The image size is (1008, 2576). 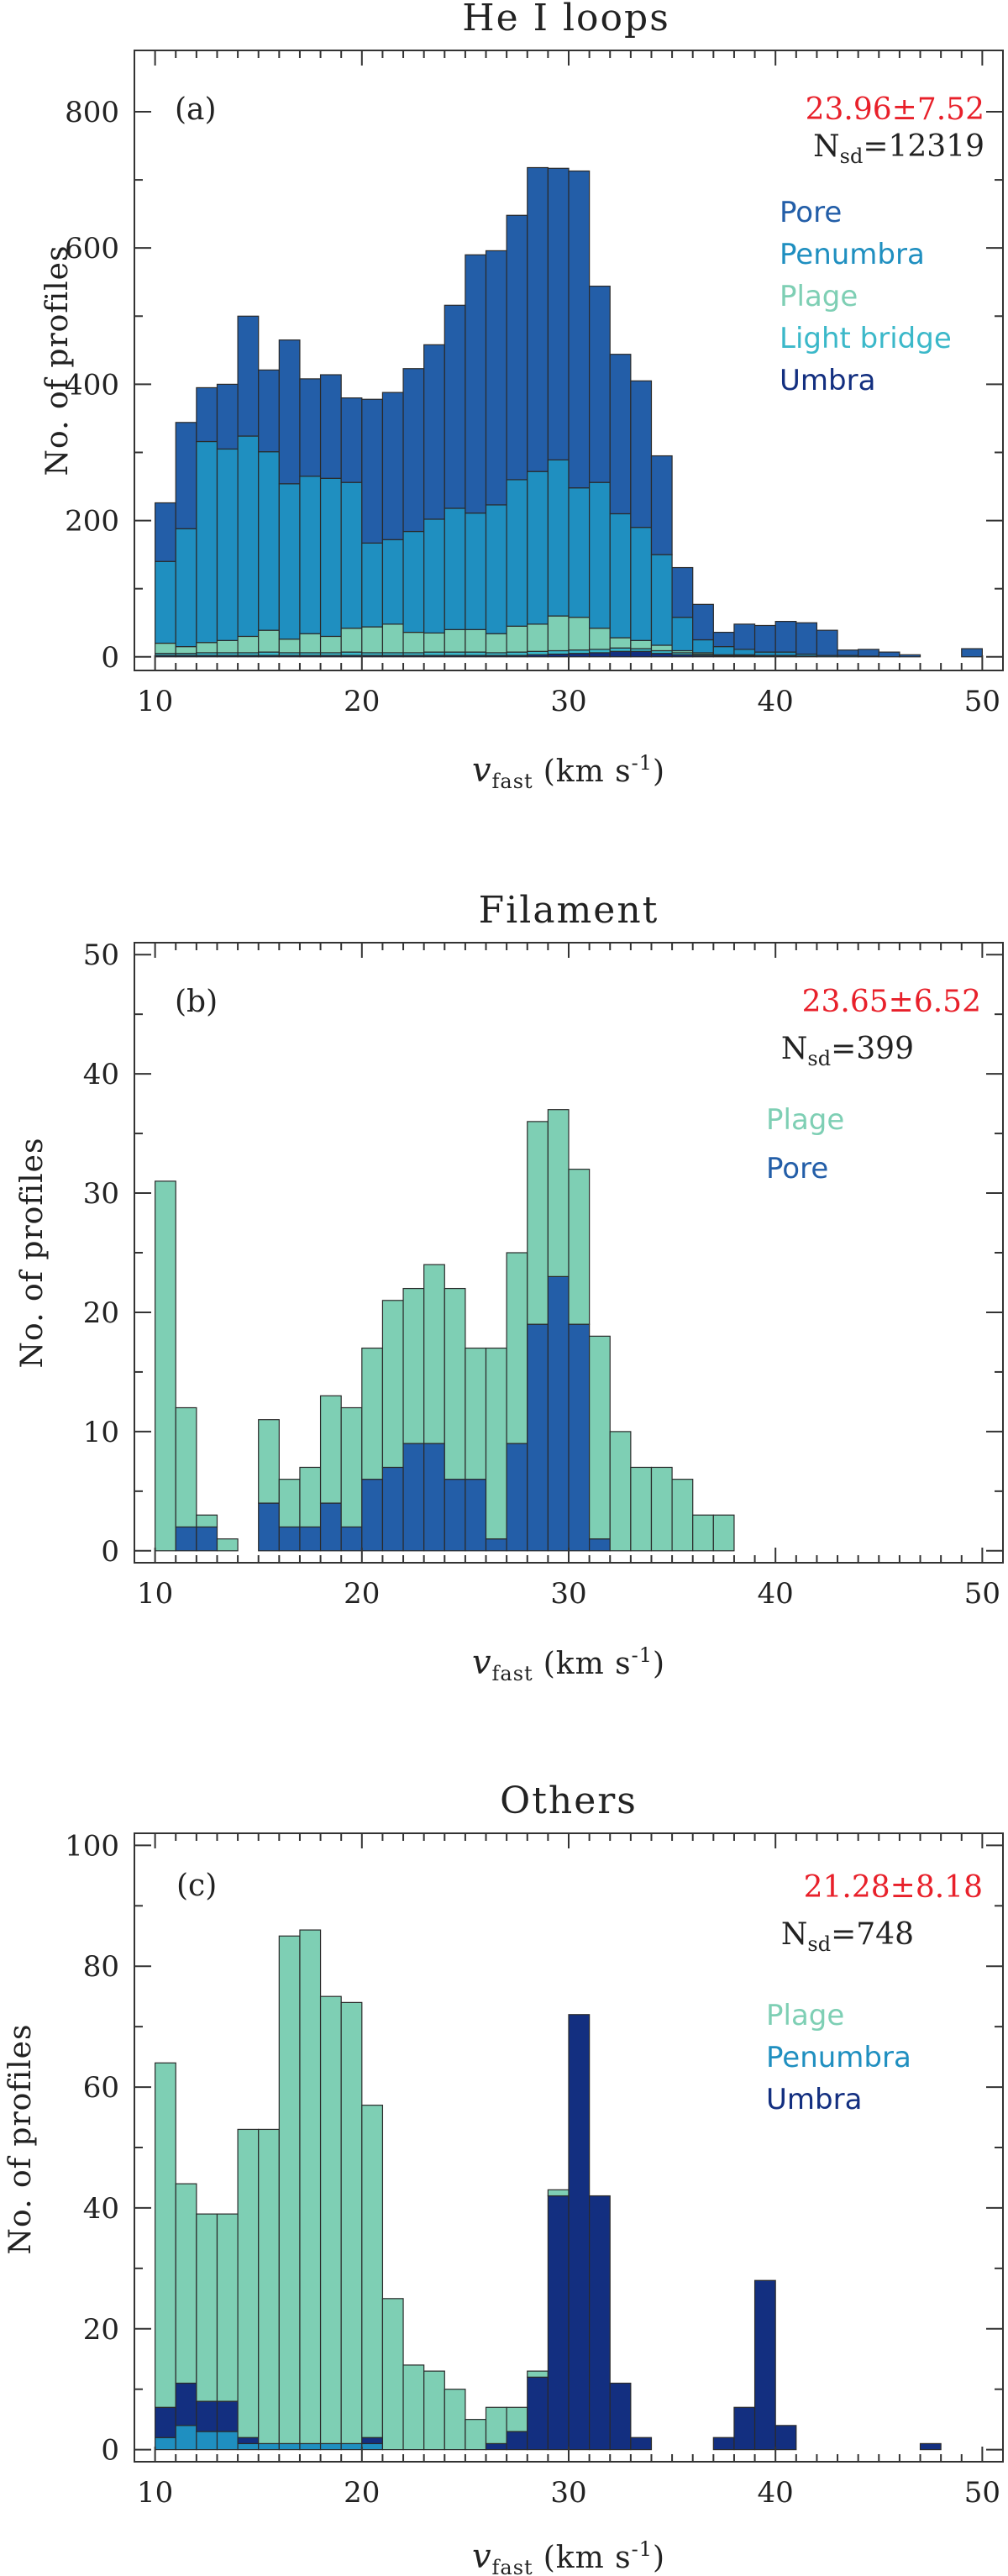 What do you see at coordinates (101, 1432) in the screenshot?
I see `y-tick-label: 10` at bounding box center [101, 1432].